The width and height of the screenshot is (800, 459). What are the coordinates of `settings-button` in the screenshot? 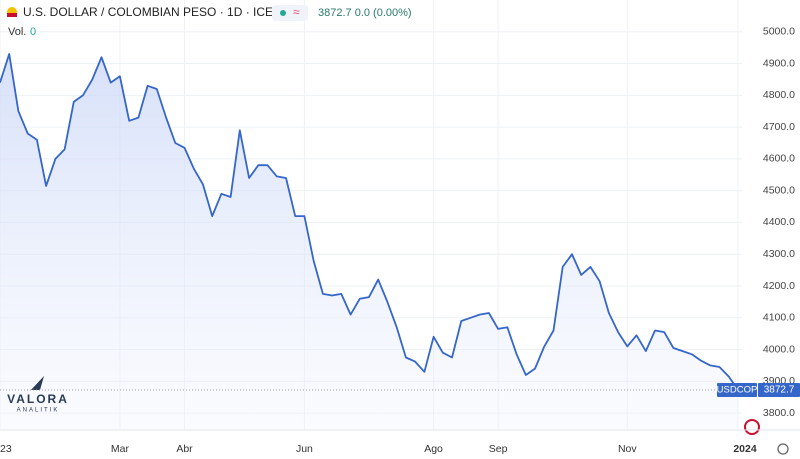 It's located at (783, 449).